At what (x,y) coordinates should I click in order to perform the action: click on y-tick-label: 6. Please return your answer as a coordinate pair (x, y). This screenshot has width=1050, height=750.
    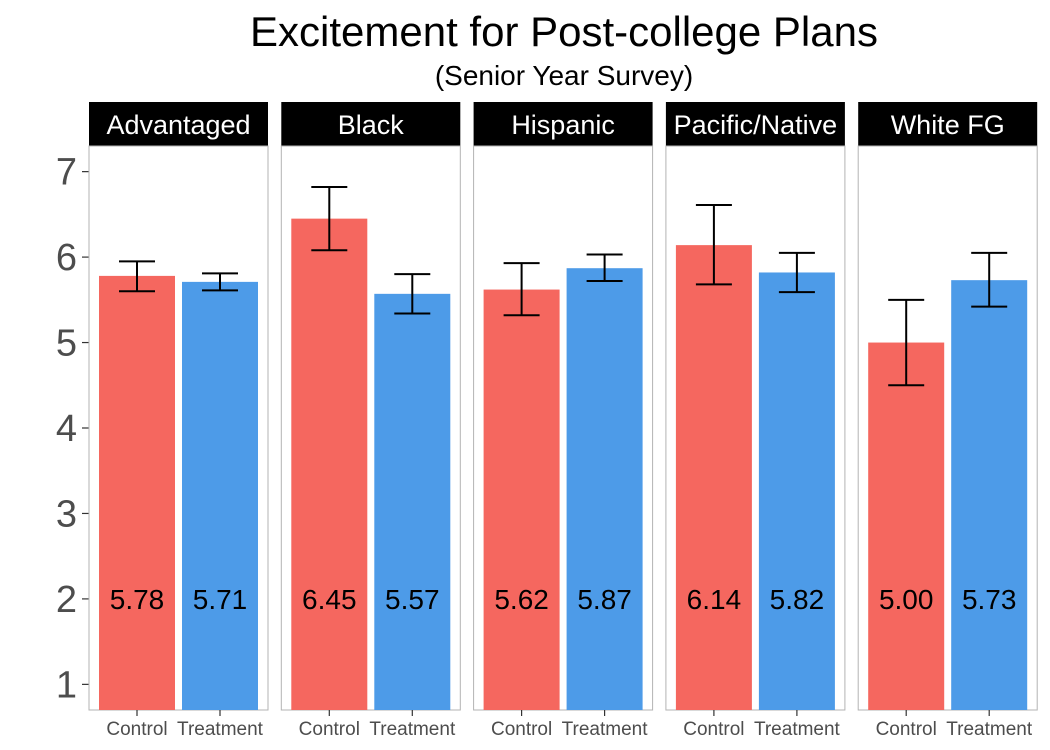
    Looking at the image, I should click on (66, 258).